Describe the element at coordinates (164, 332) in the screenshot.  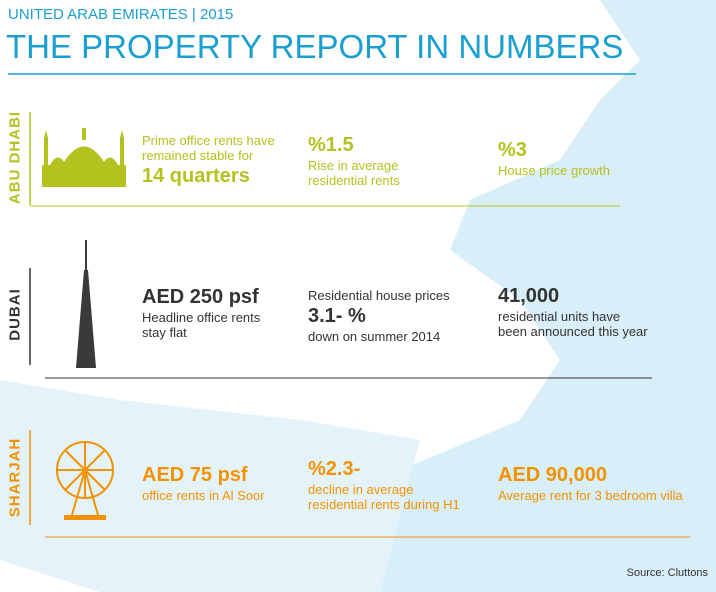
I see `stat-text: stay flat` at that location.